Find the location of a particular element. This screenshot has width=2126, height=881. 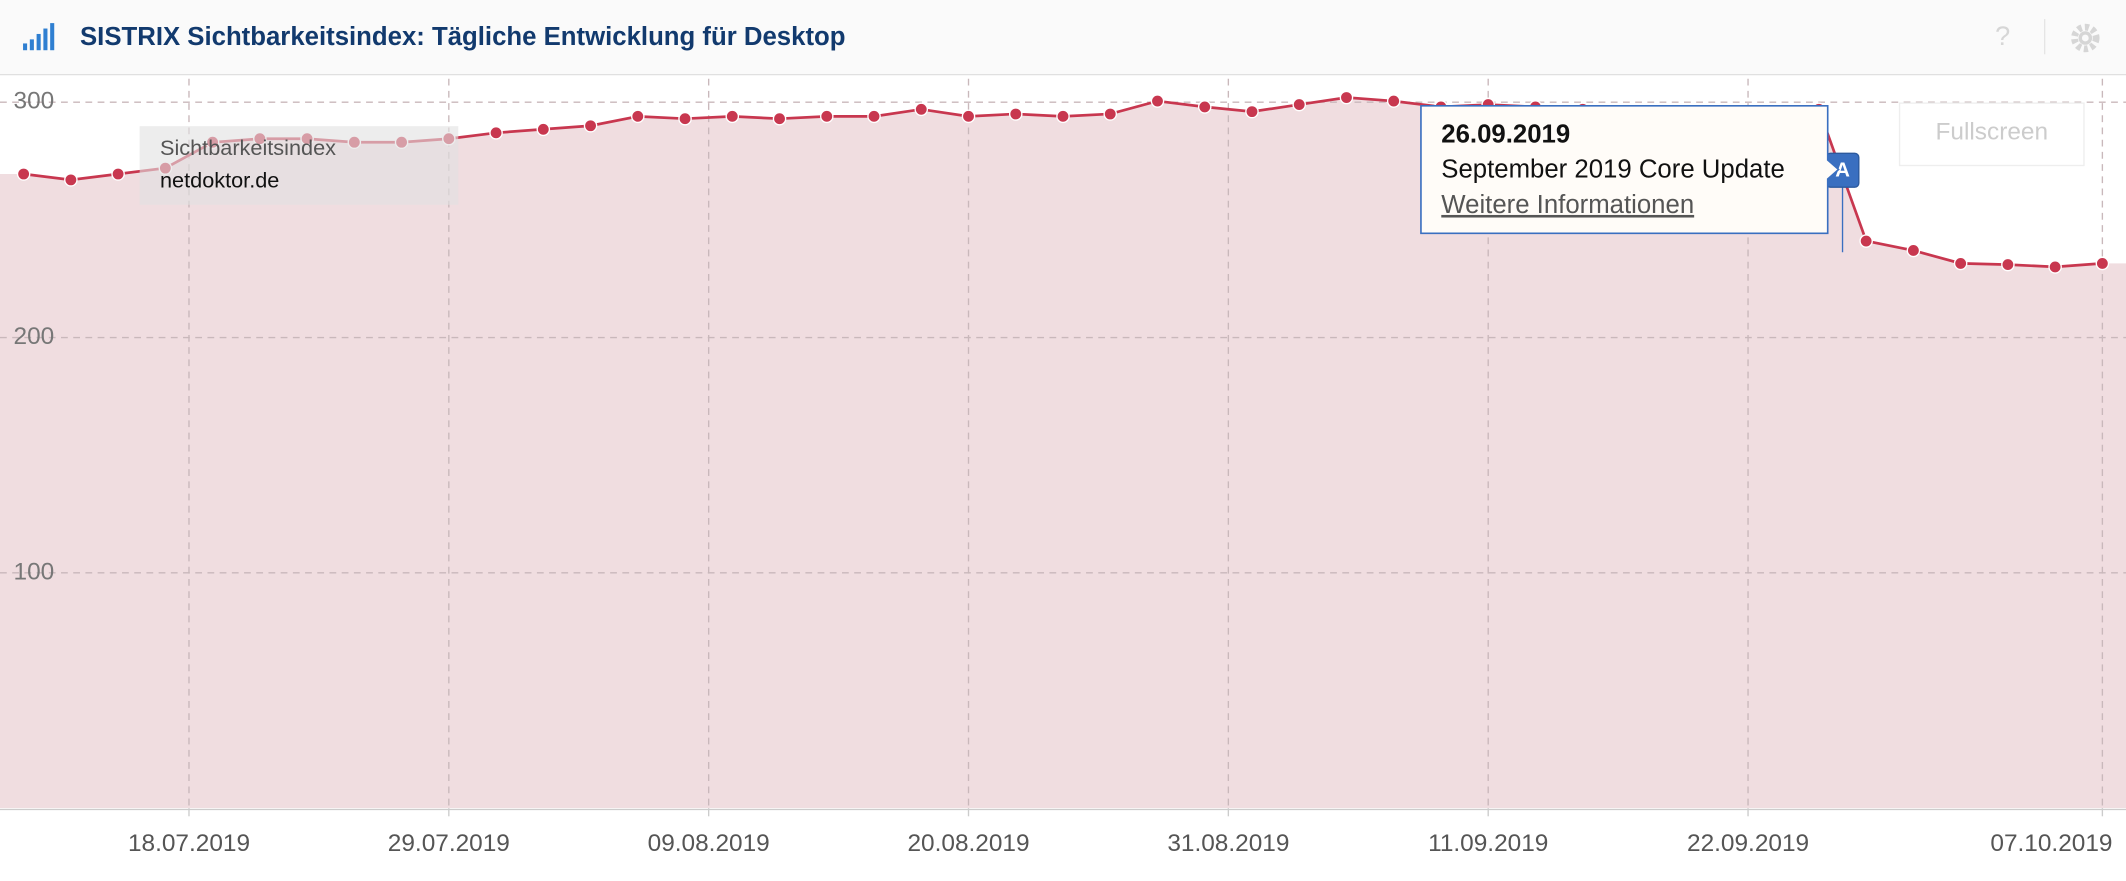

fullscreen-label: Fullscreen is located at coordinates (1992, 131).